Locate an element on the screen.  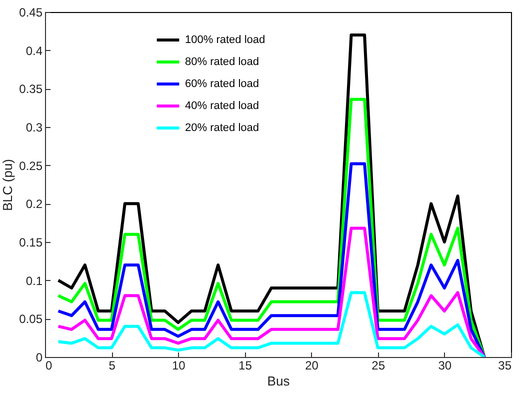
x-tick-label: 10 is located at coordinates (179, 365).